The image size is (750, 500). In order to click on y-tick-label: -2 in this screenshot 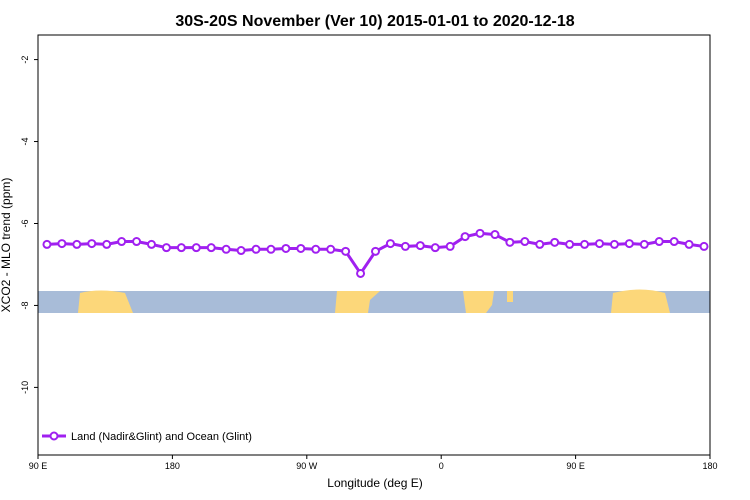, I will do `click(25, 60)`.